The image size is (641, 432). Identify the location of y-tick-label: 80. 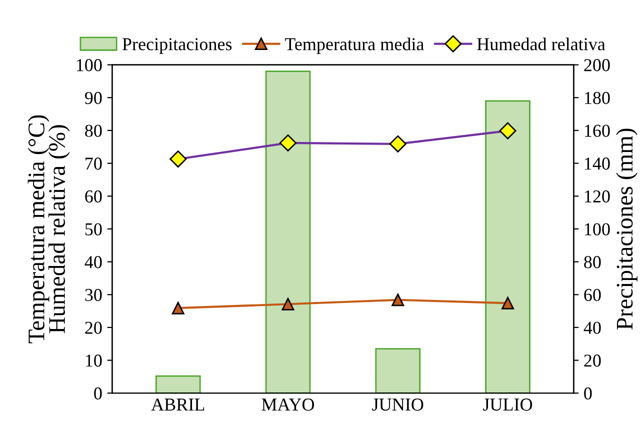
(93, 130).